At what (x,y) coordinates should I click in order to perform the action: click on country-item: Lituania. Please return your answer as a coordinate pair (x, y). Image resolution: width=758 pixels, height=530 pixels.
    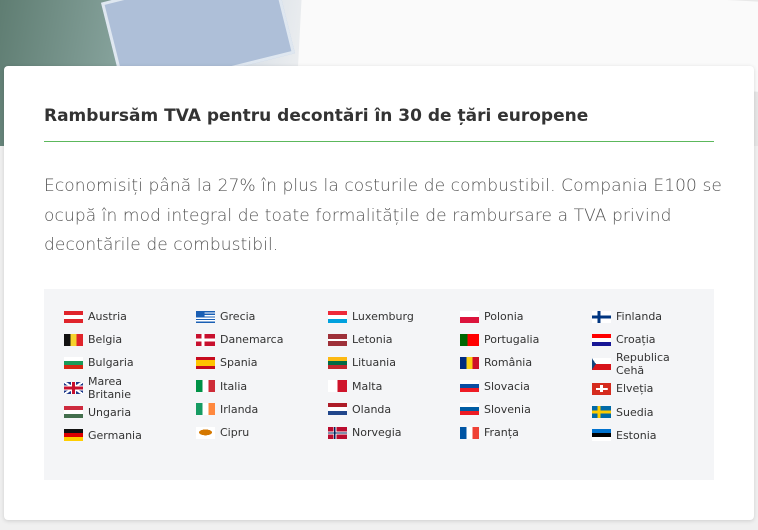
    Looking at the image, I should click on (392, 362).